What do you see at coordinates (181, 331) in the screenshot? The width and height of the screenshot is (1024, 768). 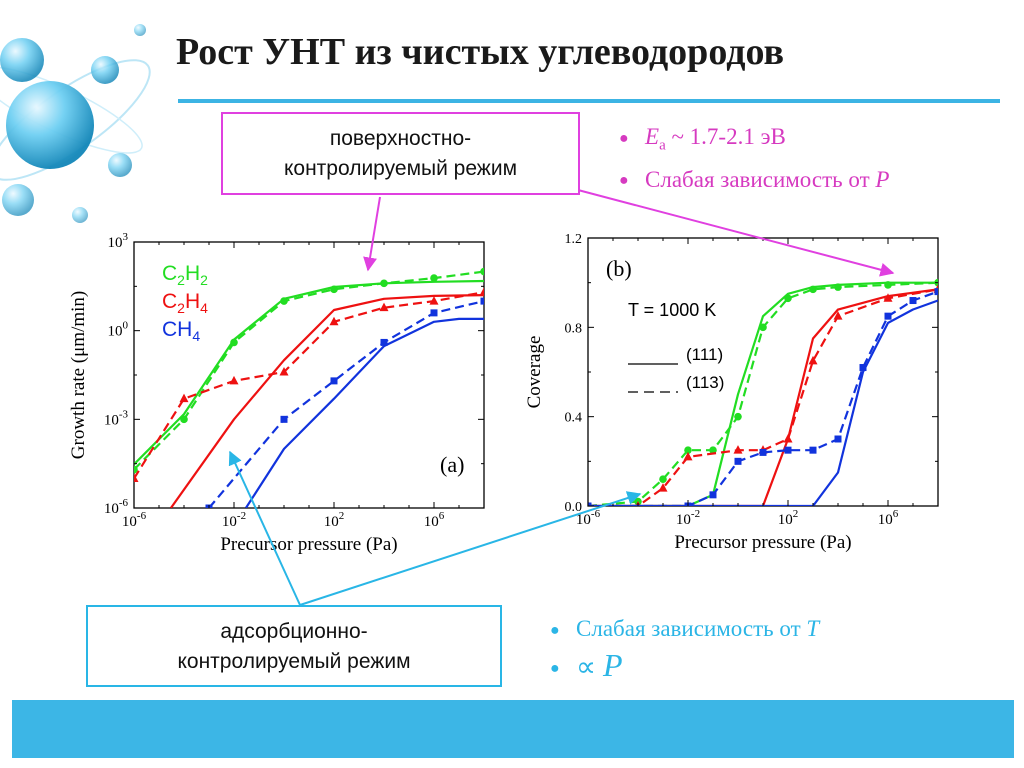 I see `legend-entry: CH4` at bounding box center [181, 331].